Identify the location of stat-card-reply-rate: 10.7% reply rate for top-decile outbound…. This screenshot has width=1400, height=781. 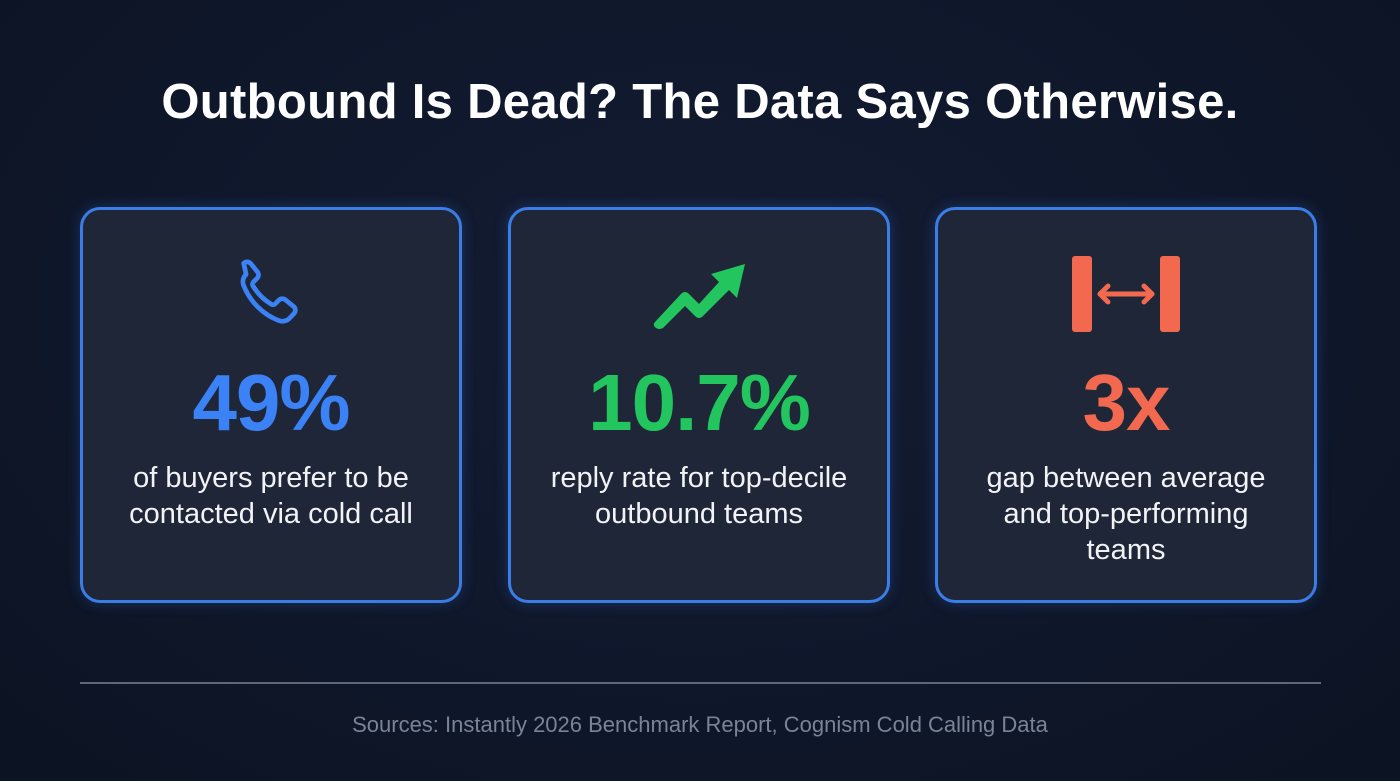
(699, 405).